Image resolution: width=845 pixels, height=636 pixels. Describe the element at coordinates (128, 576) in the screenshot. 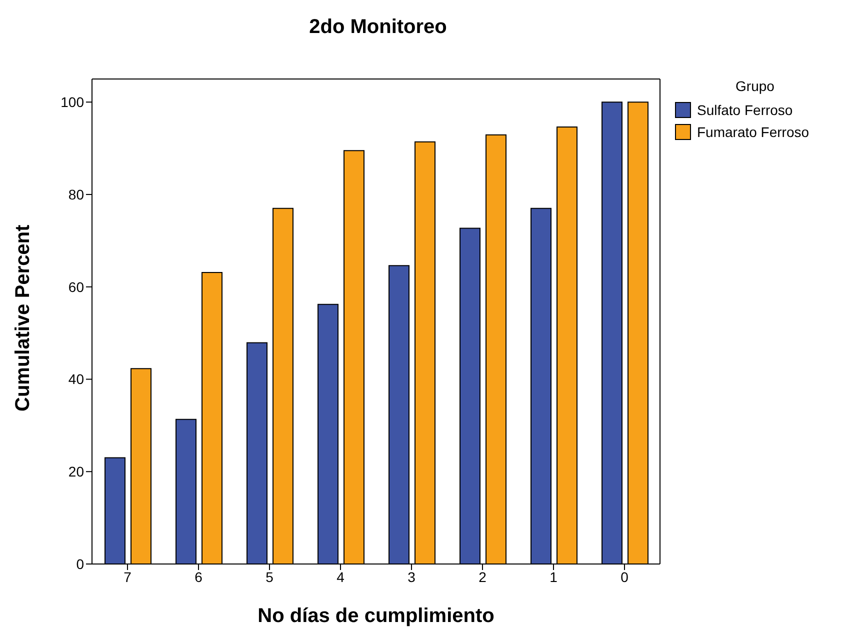

I see `x-tick-label: 7` at that location.